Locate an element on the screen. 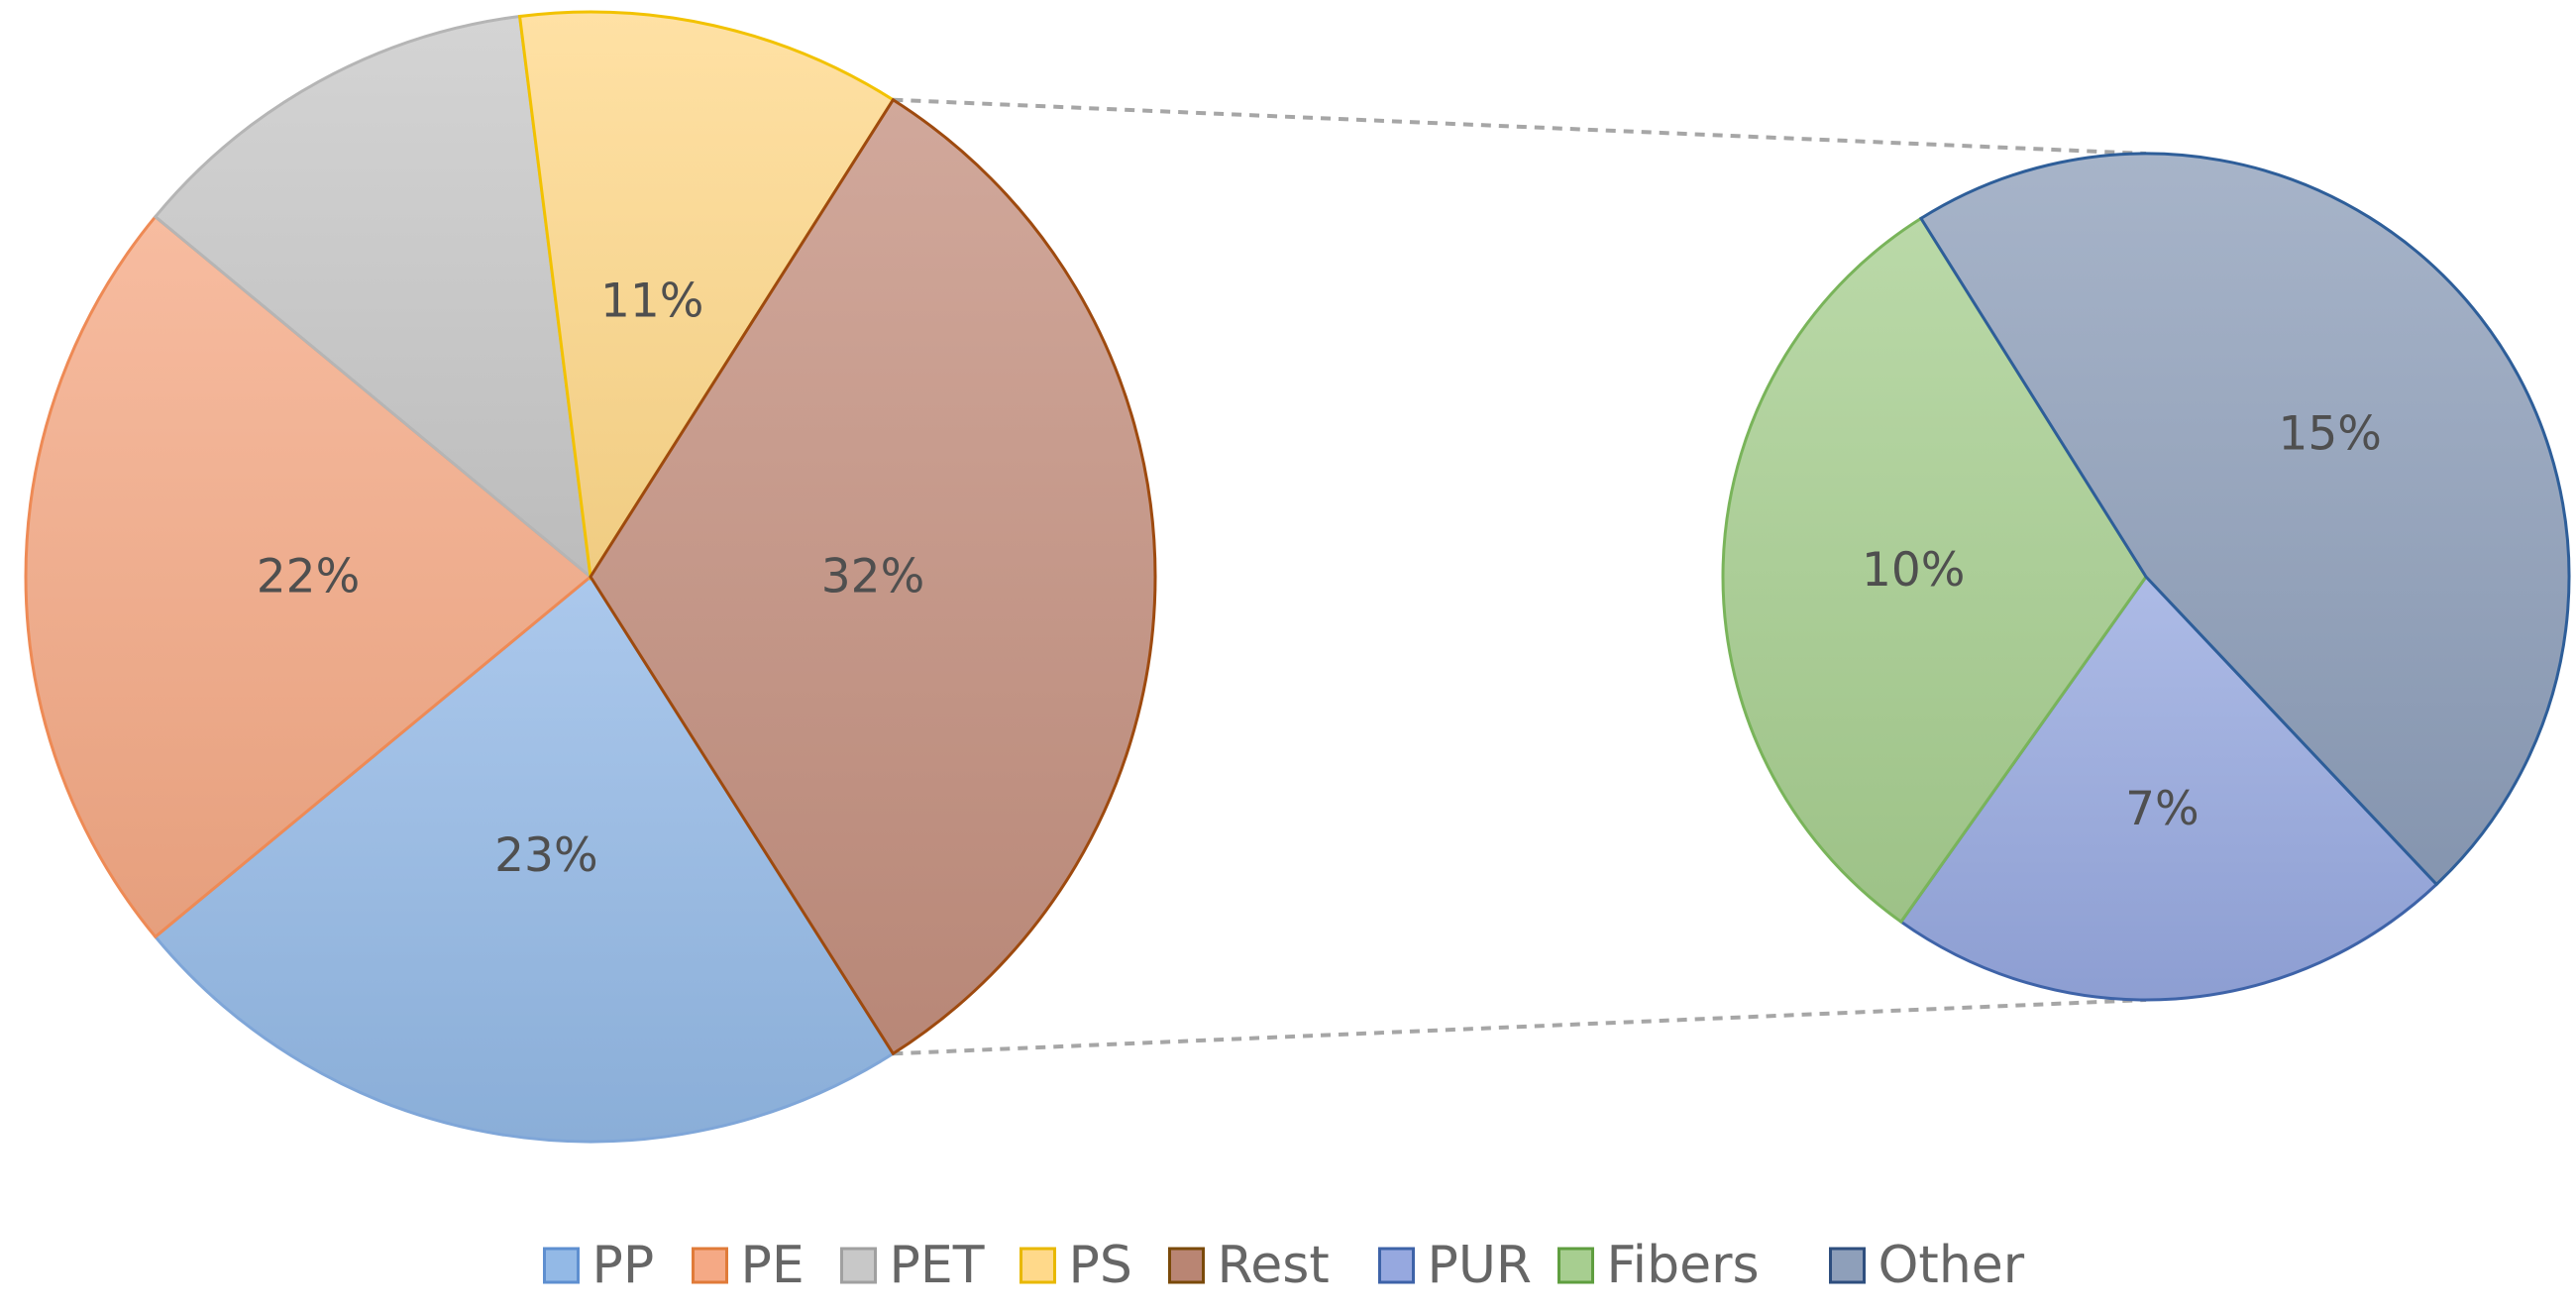 Image resolution: width=2576 pixels, height=1315 pixels. legend-swatch-pp is located at coordinates (561, 1265).